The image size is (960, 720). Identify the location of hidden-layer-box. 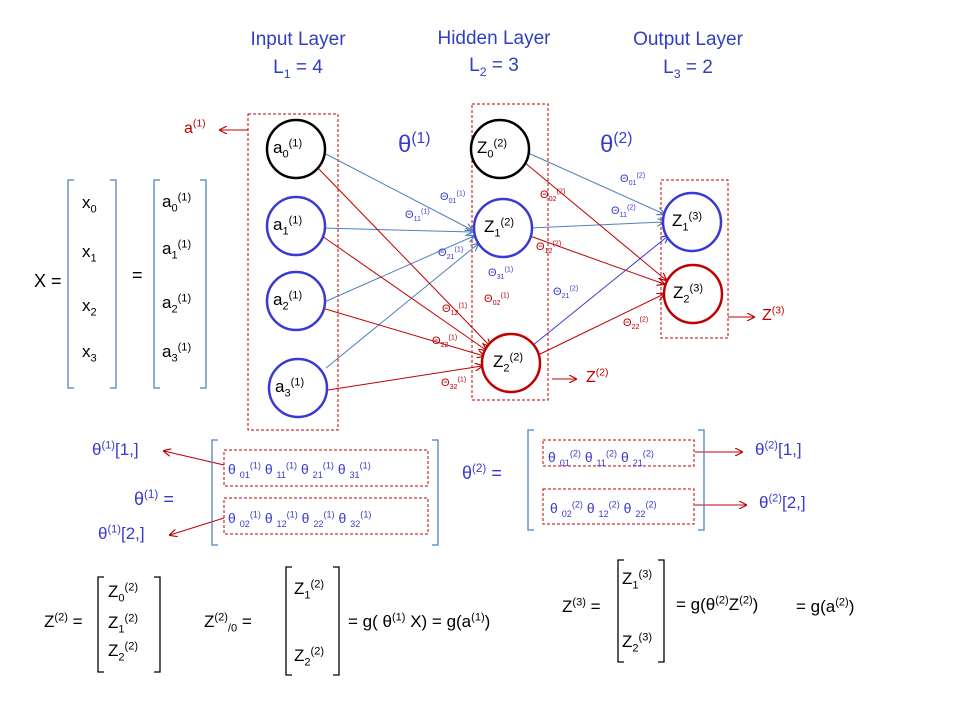
(510, 252).